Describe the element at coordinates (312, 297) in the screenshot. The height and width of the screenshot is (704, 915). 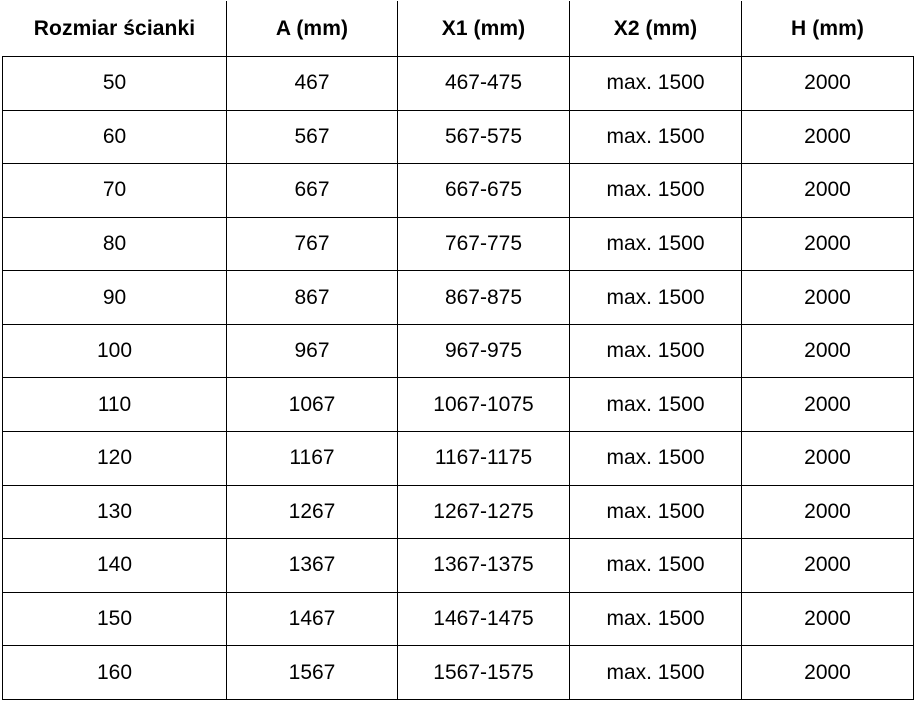
I see `cell-a: 867` at that location.